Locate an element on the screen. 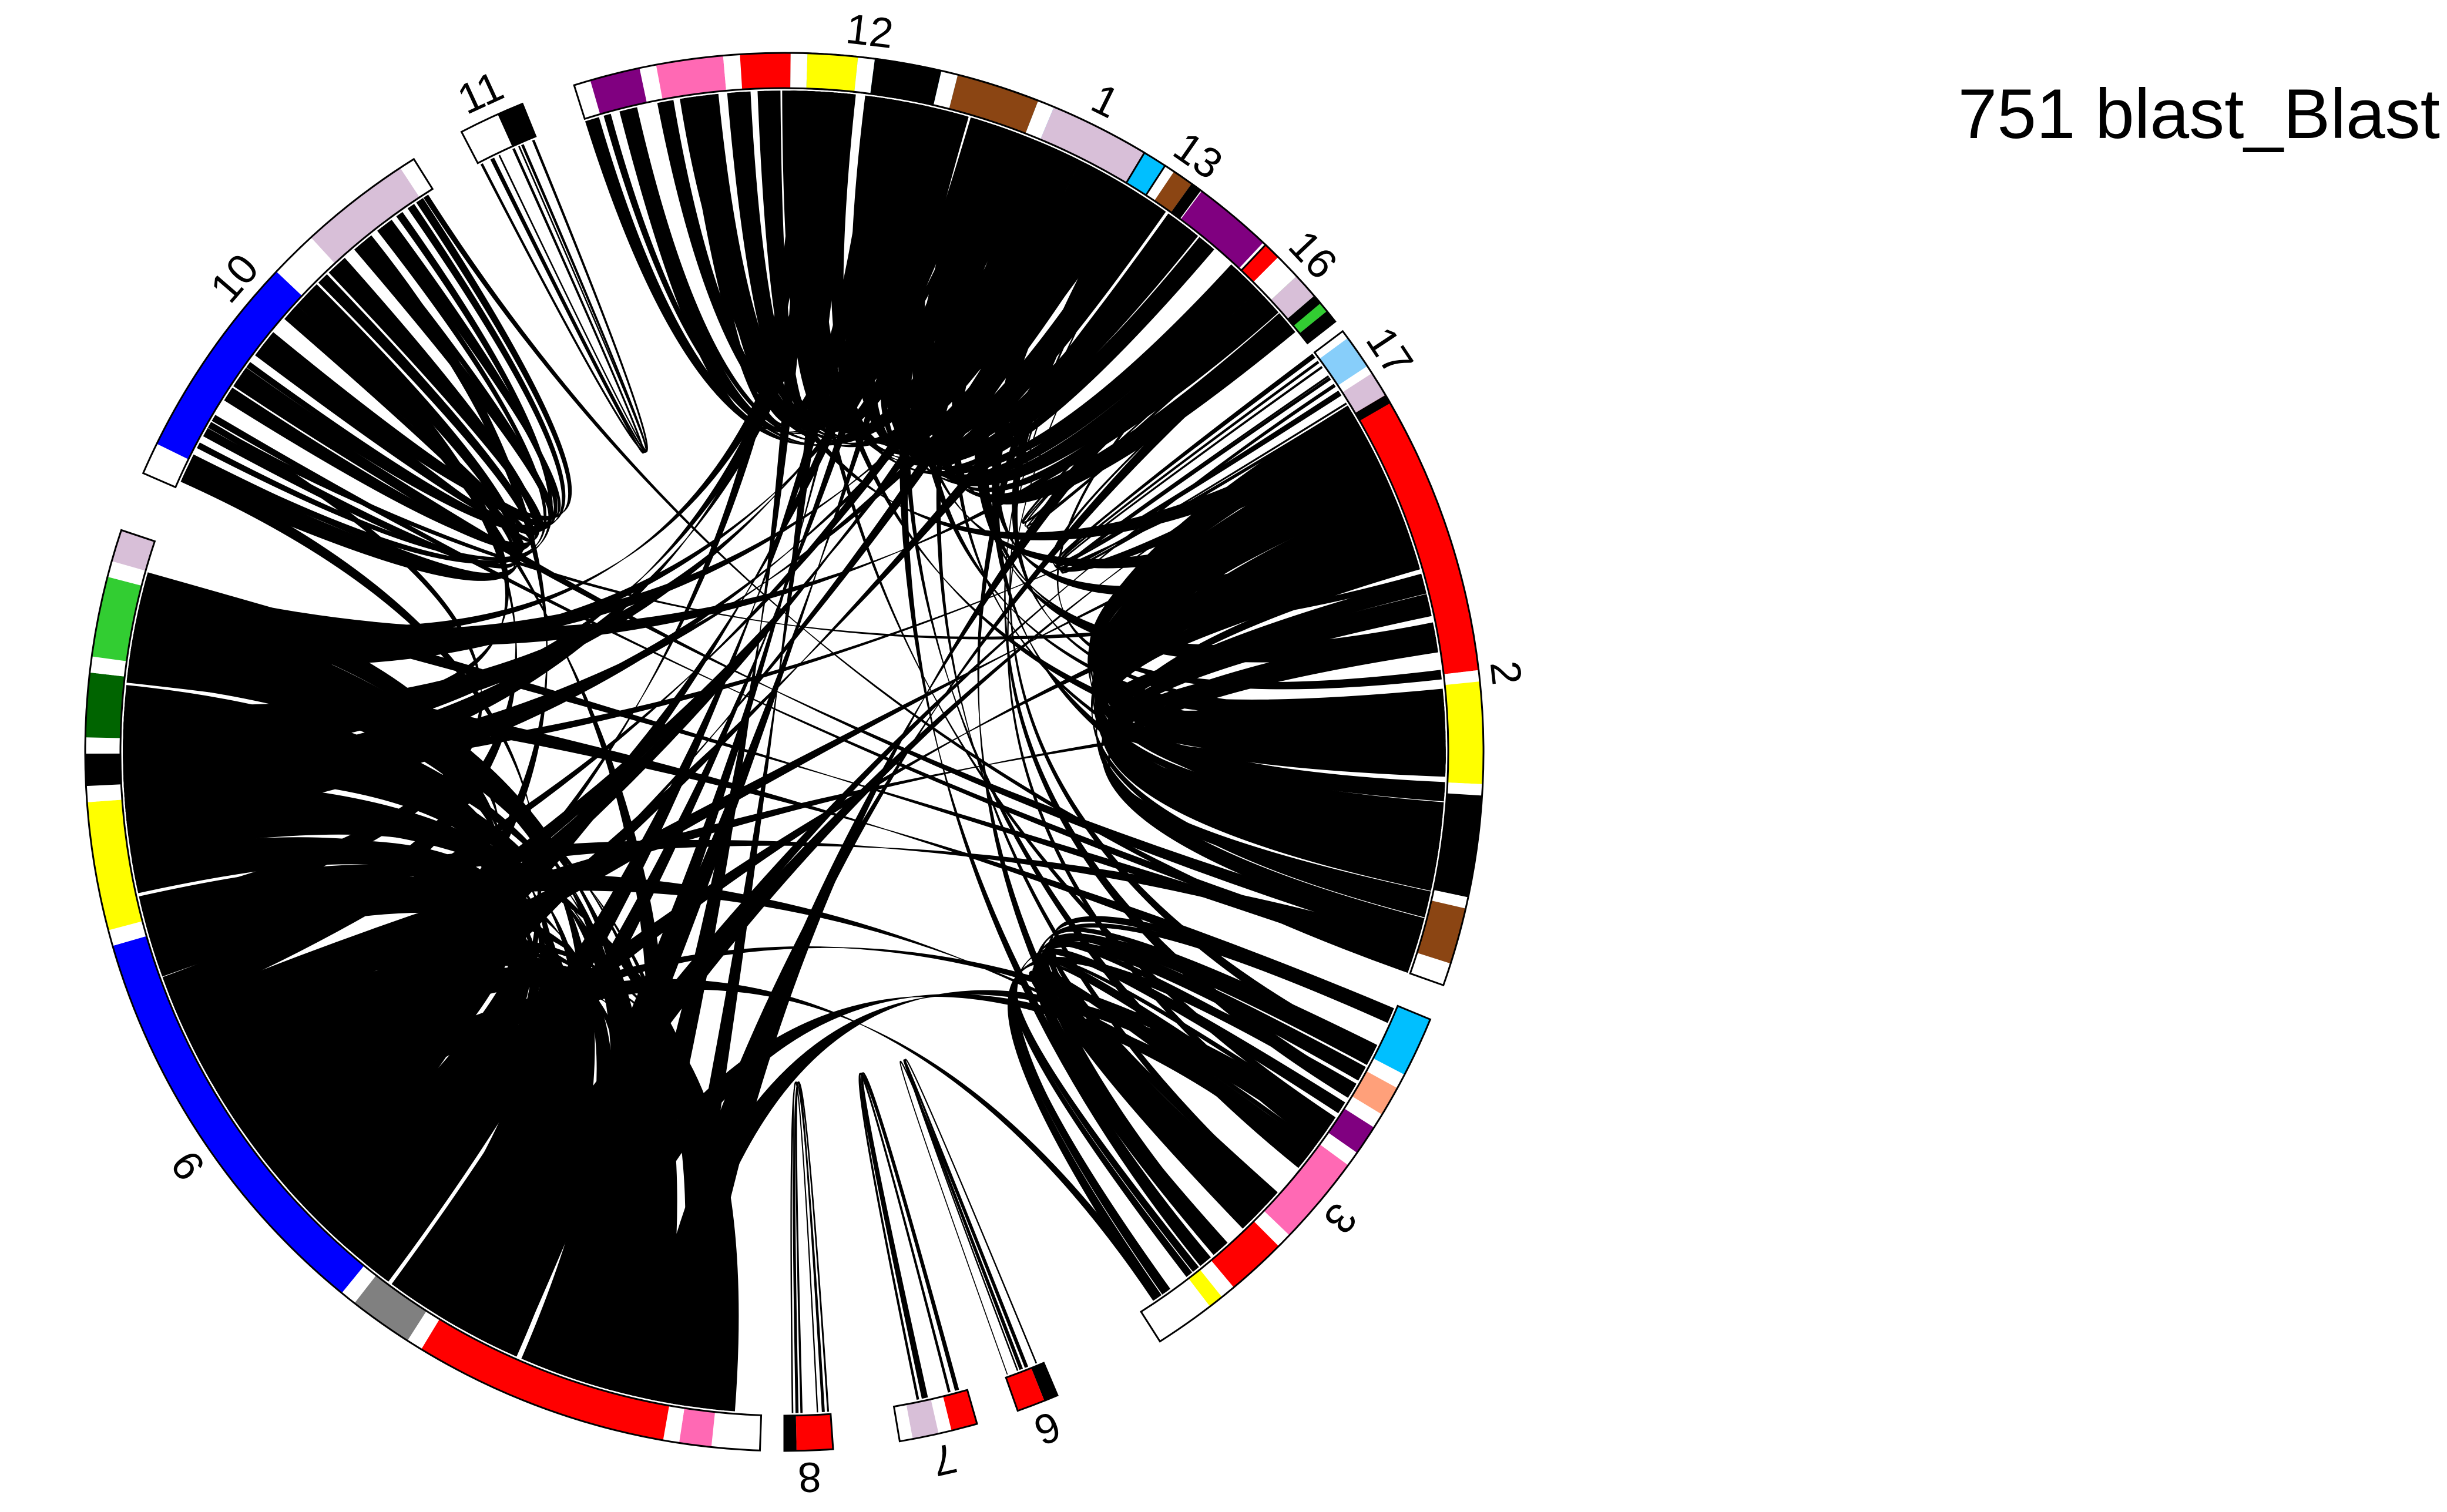 The width and height of the screenshot is (2447, 1512). chromosome-label-7: 7 is located at coordinates (944, 1459).